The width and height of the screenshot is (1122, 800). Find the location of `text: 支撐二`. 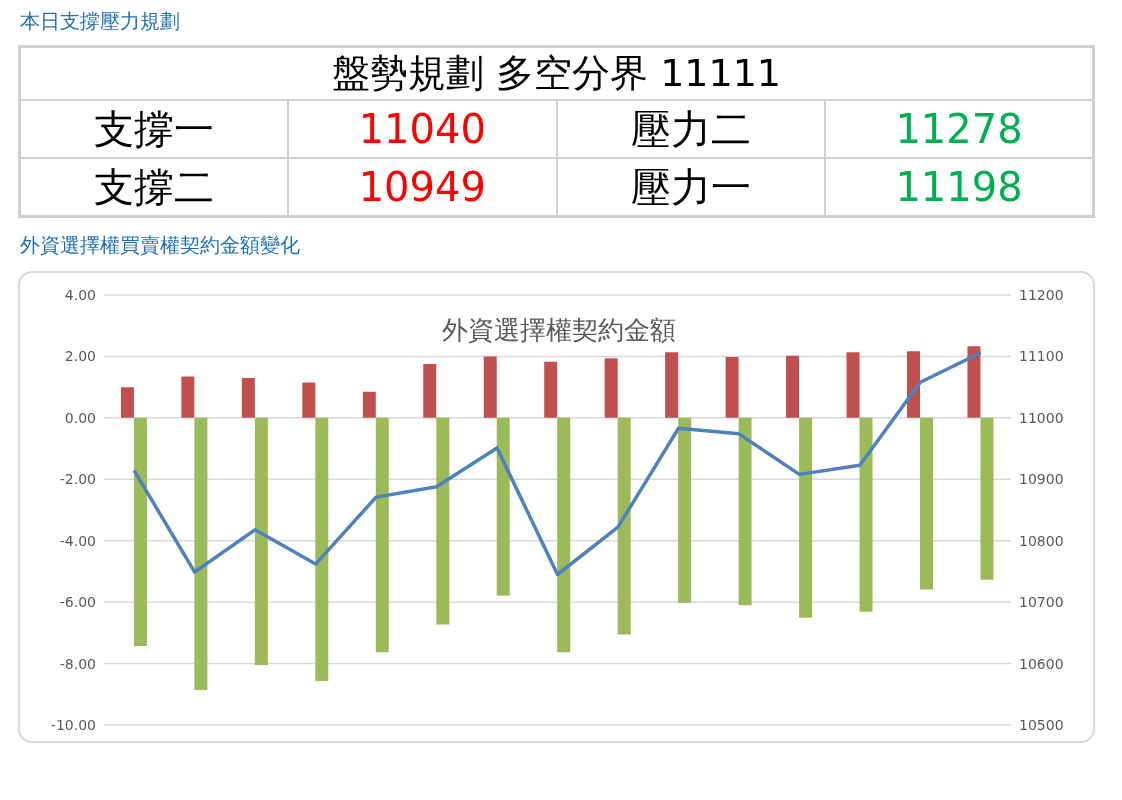

text: 支撐二 is located at coordinates (153, 187).